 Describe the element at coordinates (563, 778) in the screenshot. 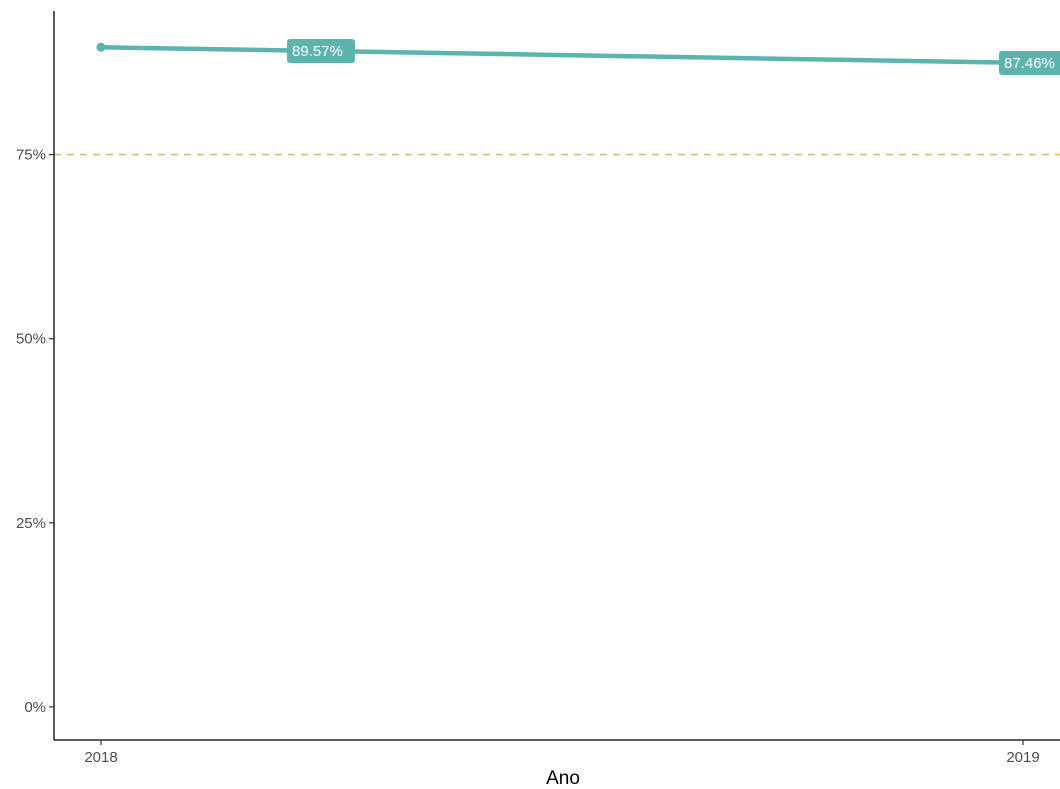

I see `x-axis-title: Ano` at that location.